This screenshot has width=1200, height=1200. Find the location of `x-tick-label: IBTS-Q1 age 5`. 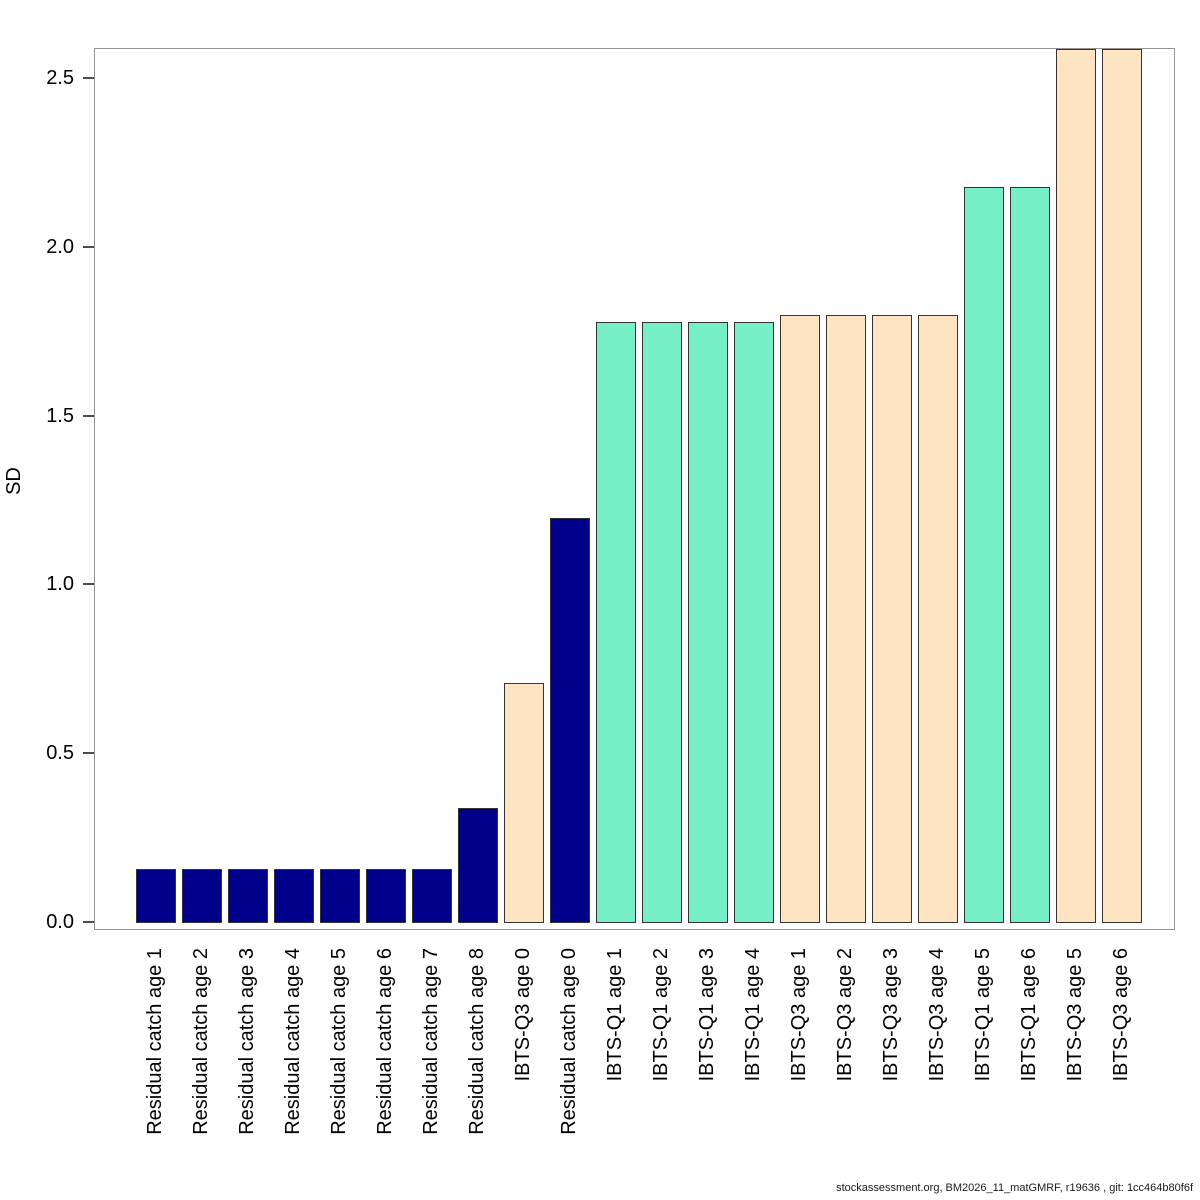

x-tick-label: IBTS-Q1 age 5 is located at coordinates (983, 1015).